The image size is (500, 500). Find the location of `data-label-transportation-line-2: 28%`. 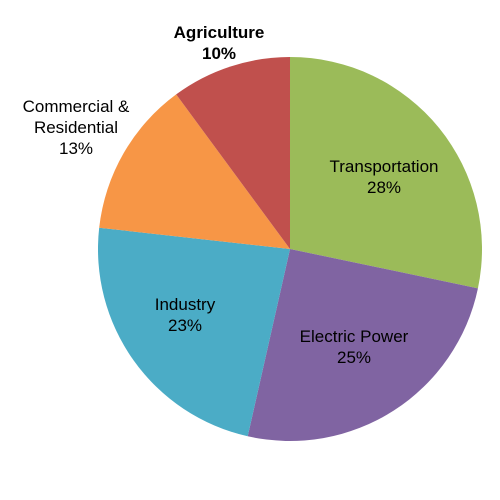

data-label-transportation-line-2: 28% is located at coordinates (384, 187).